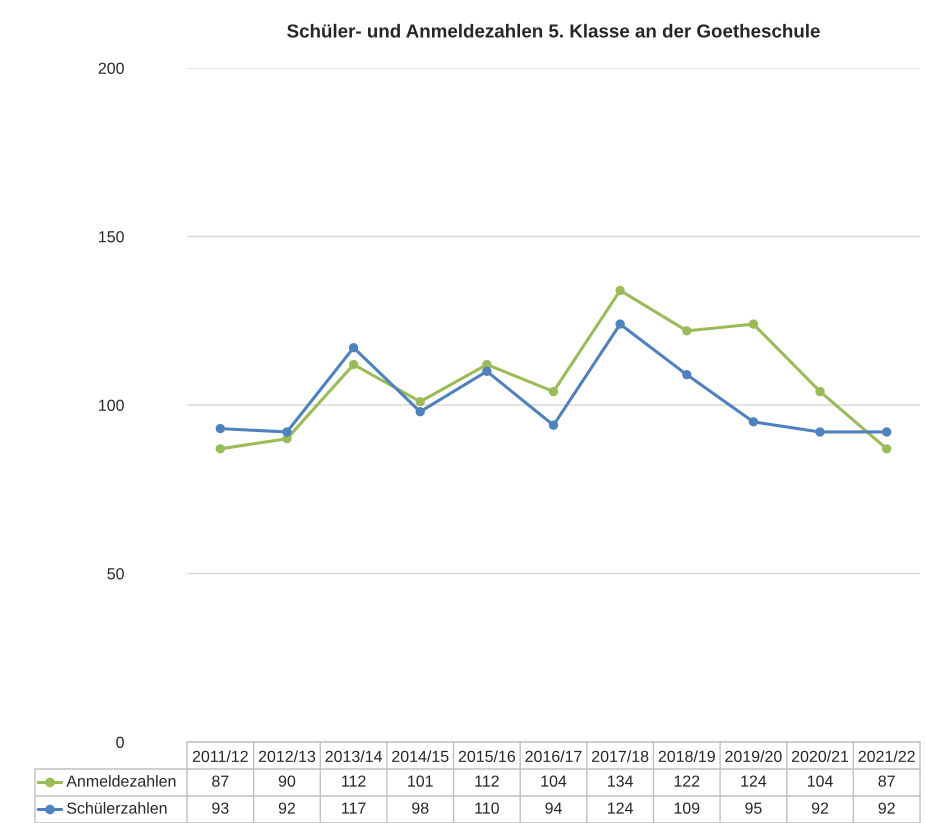  I want to click on y-tick-label: 150, so click(111, 236).